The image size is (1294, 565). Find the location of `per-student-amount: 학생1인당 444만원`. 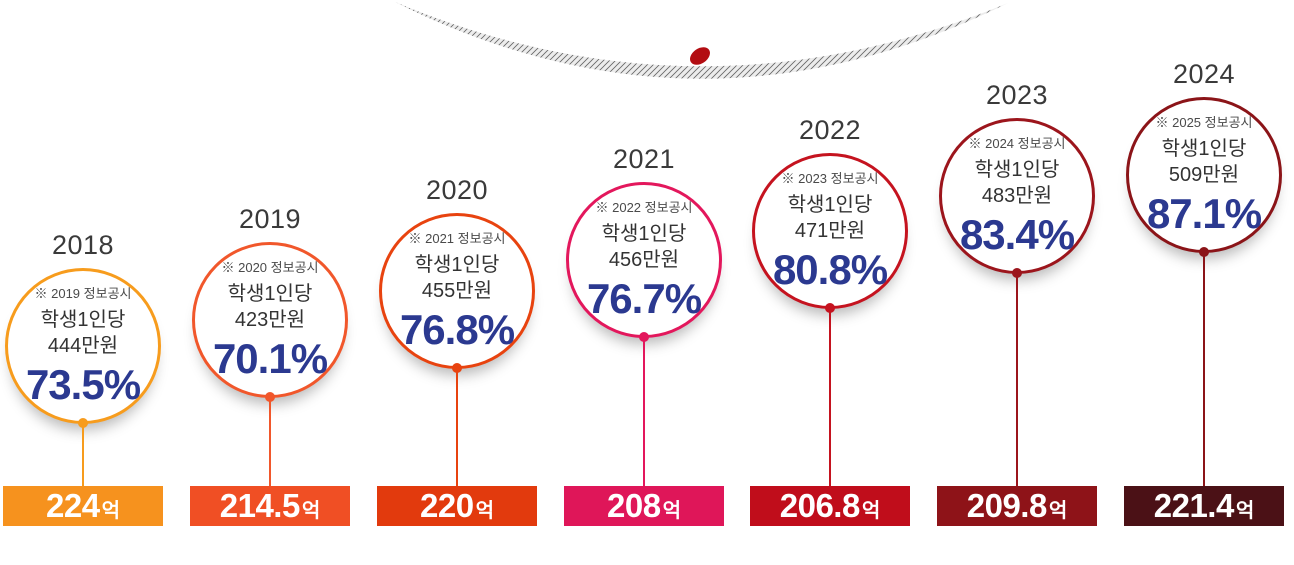

per-student-amount: 학생1인당 444만원 is located at coordinates (83, 333).